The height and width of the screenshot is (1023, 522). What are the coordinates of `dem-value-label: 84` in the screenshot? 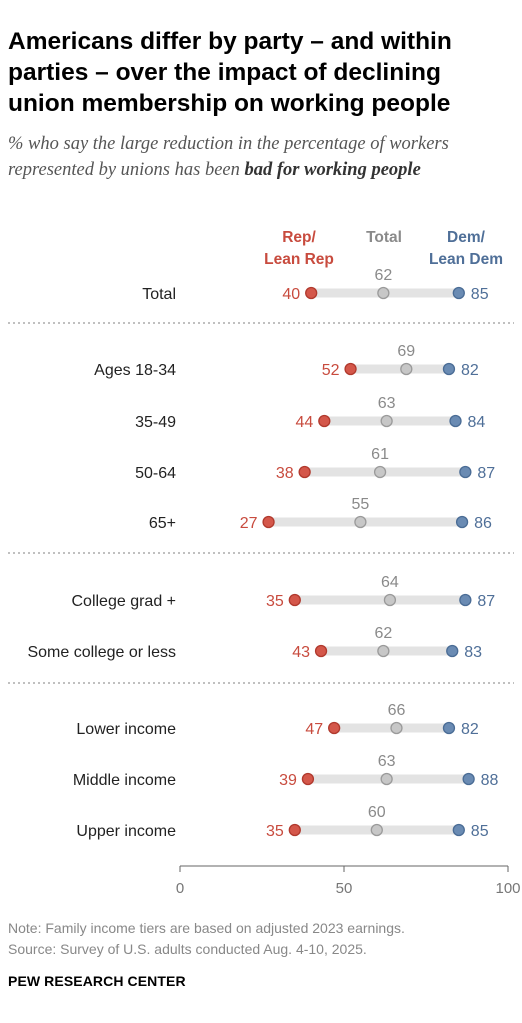 It's located at (477, 422).